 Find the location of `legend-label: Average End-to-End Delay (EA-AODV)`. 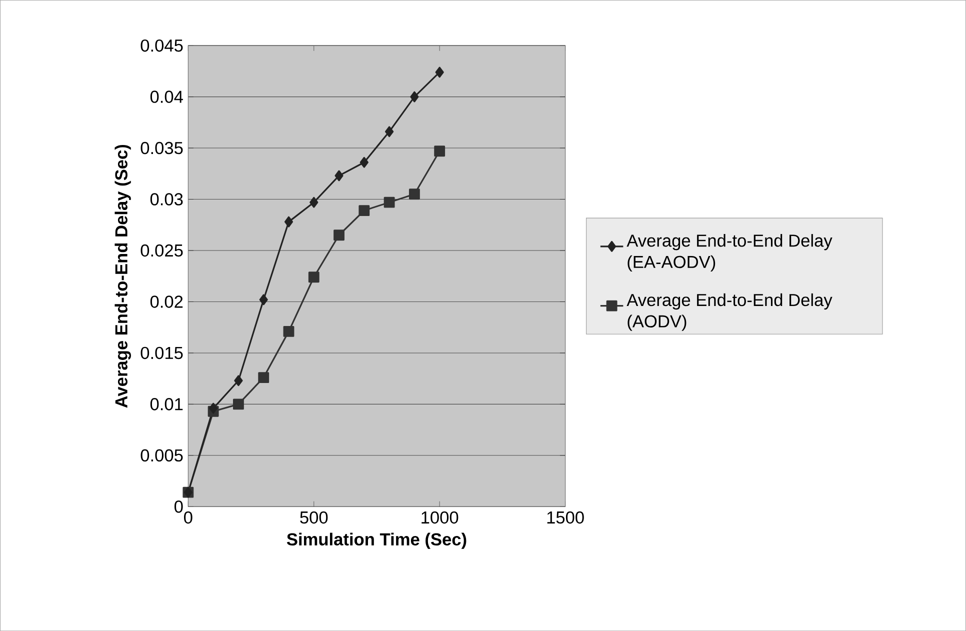

legend-label: Average End-to-End Delay (EA-AODV) is located at coordinates (729, 253).